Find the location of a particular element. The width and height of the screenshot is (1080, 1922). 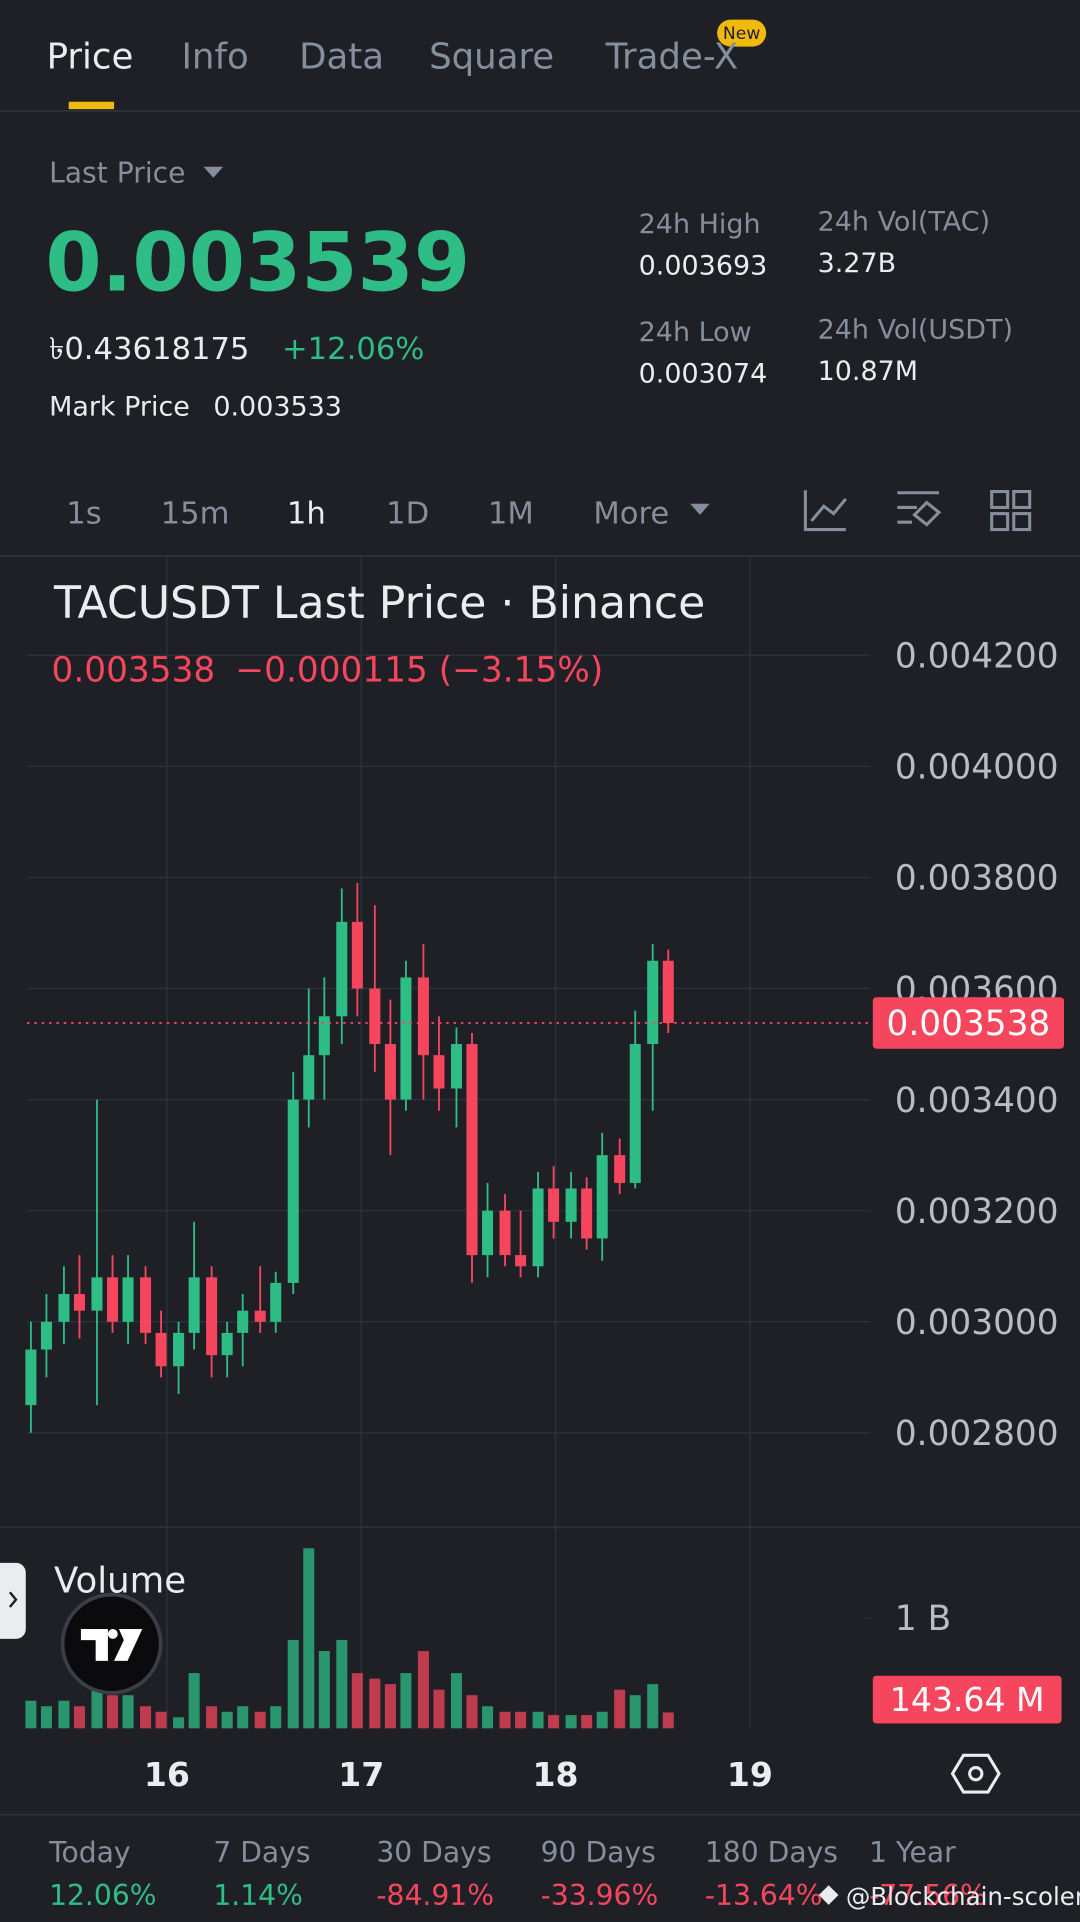

stat-label: 24h Vol(TAC) is located at coordinates (904, 221).